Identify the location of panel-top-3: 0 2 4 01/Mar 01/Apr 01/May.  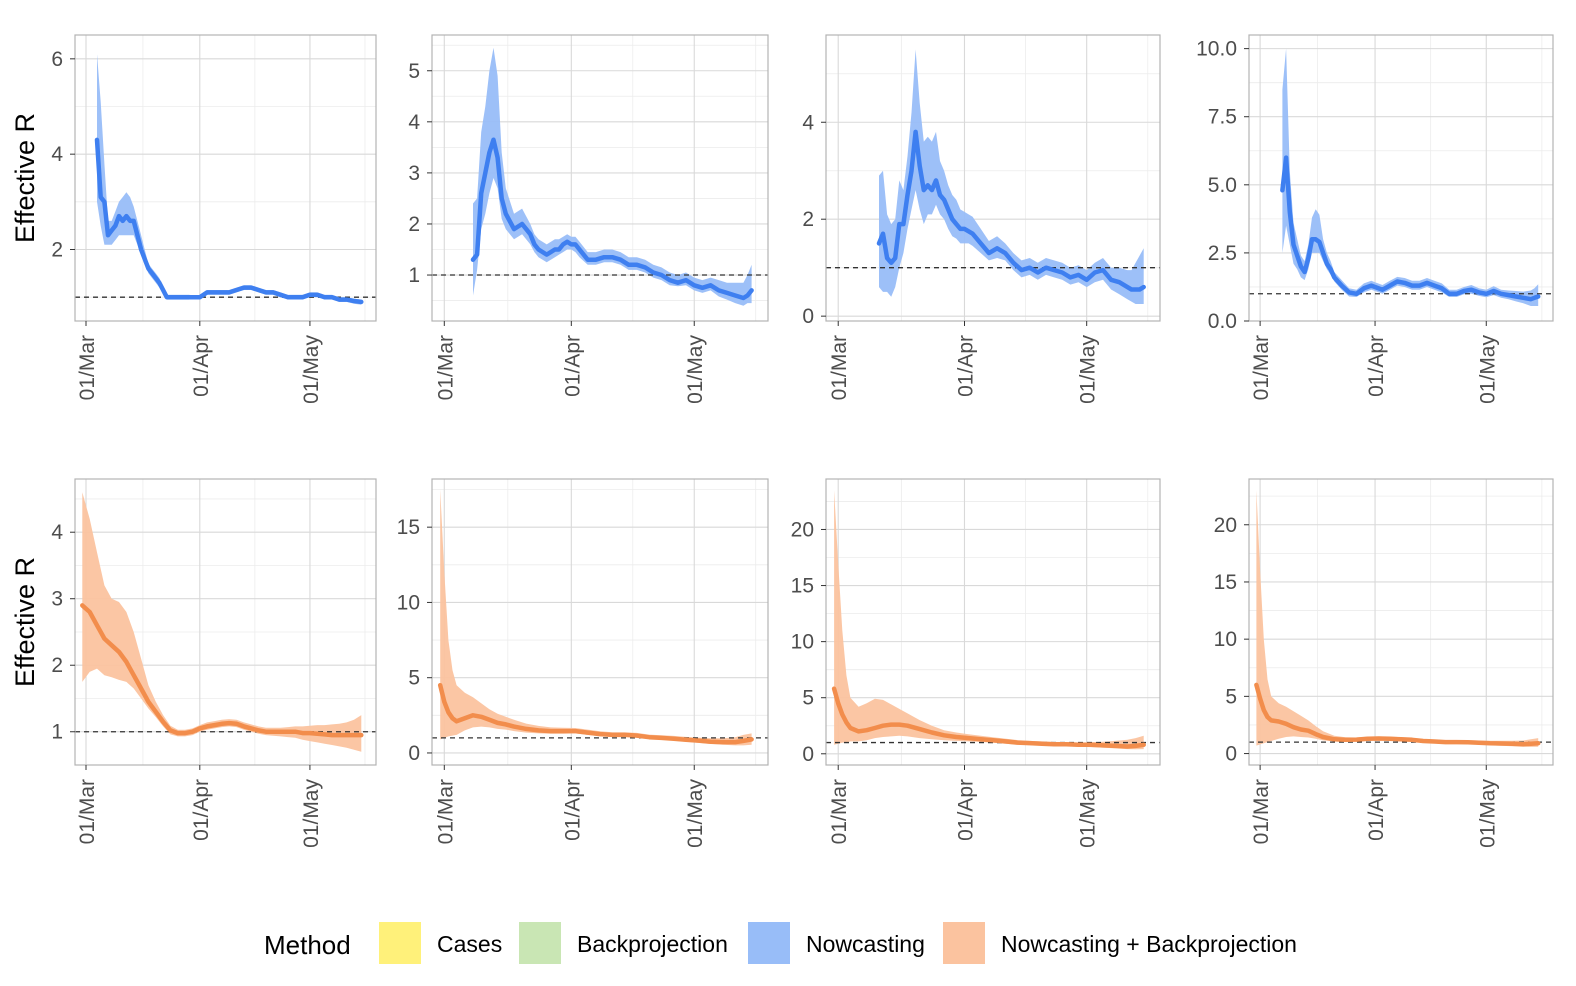
(981, 219).